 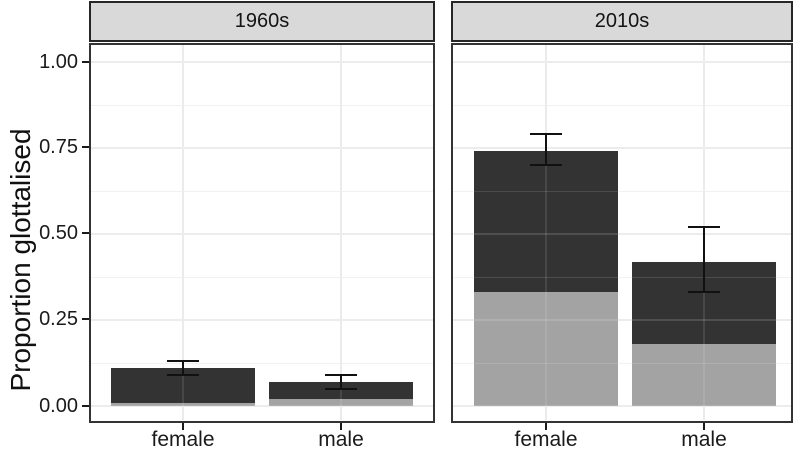 I want to click on errorbar-cap-top-2010s-male, so click(x=704, y=227).